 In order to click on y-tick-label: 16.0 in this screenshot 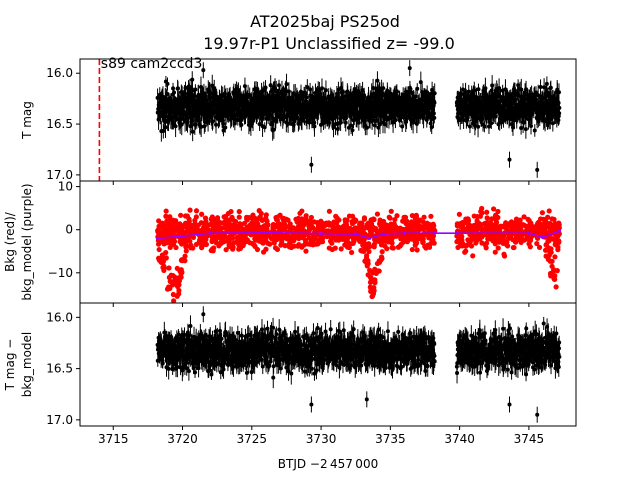, I will do `click(59, 73)`.